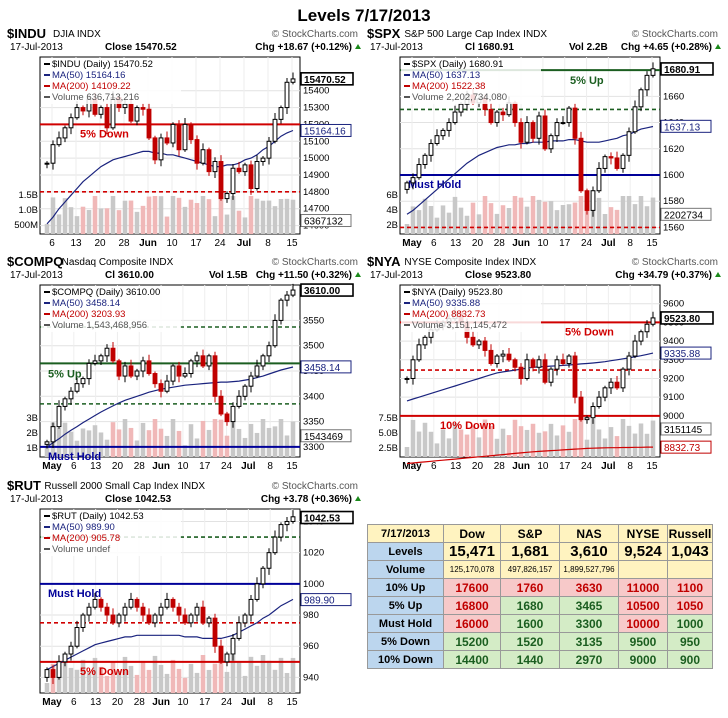  Describe the element at coordinates (530, 641) in the screenshot. I see `table-cell: 1520` at that location.